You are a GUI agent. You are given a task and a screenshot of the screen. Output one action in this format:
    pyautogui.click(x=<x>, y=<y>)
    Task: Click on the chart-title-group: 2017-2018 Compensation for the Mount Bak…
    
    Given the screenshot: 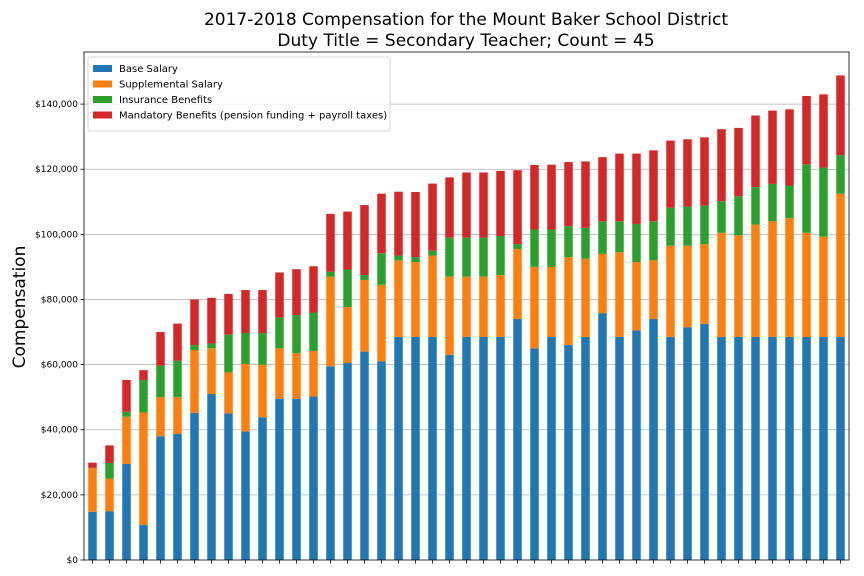 What is the action you would take?
    pyautogui.click(x=466, y=30)
    